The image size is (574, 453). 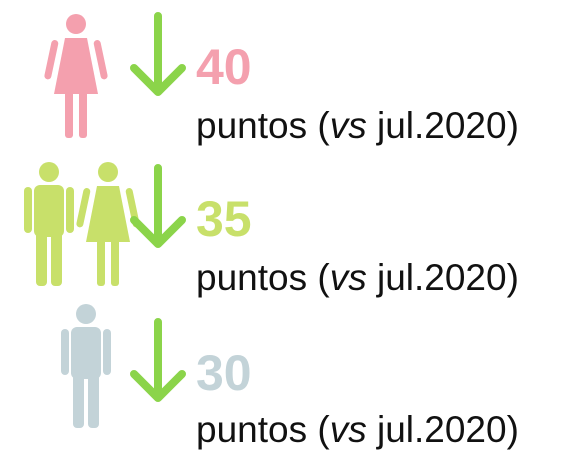 I want to click on value: 30, so click(x=224, y=373).